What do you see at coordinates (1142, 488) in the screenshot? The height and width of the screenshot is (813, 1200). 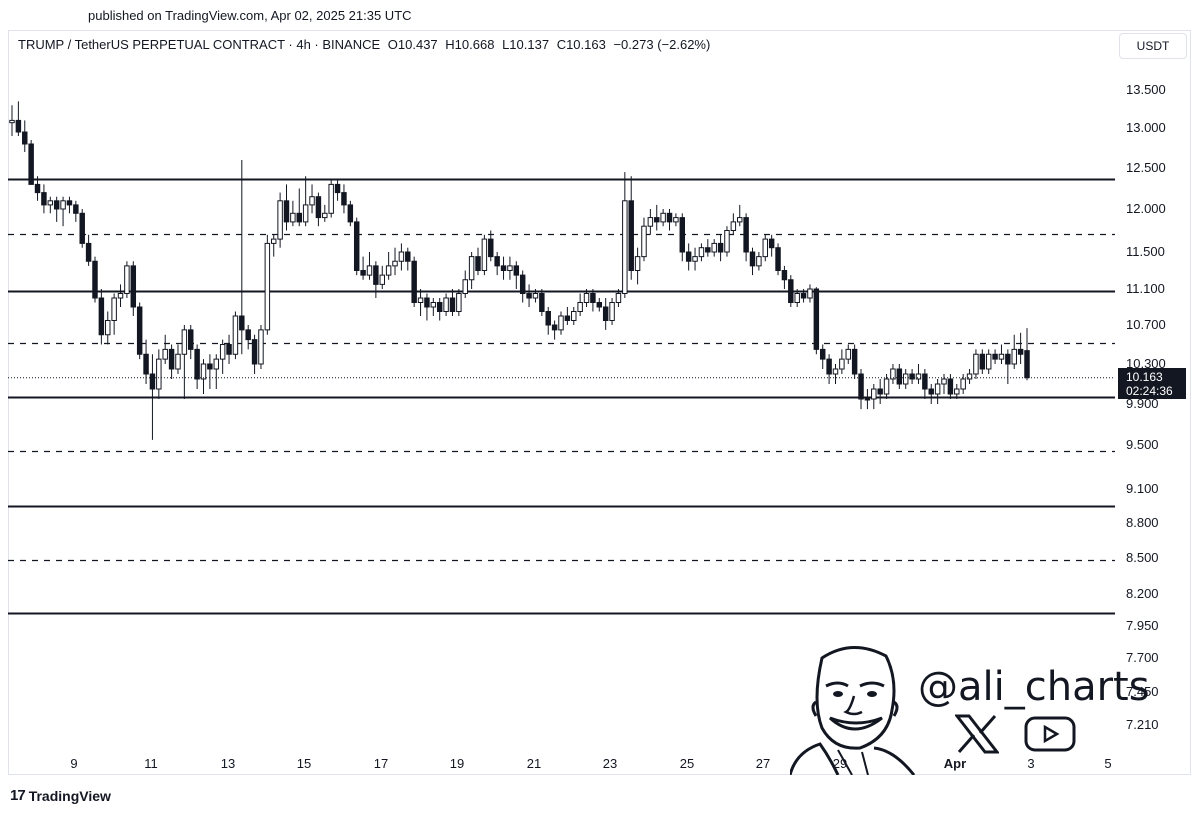 I see `y-tick-label: 9.100` at bounding box center [1142, 488].